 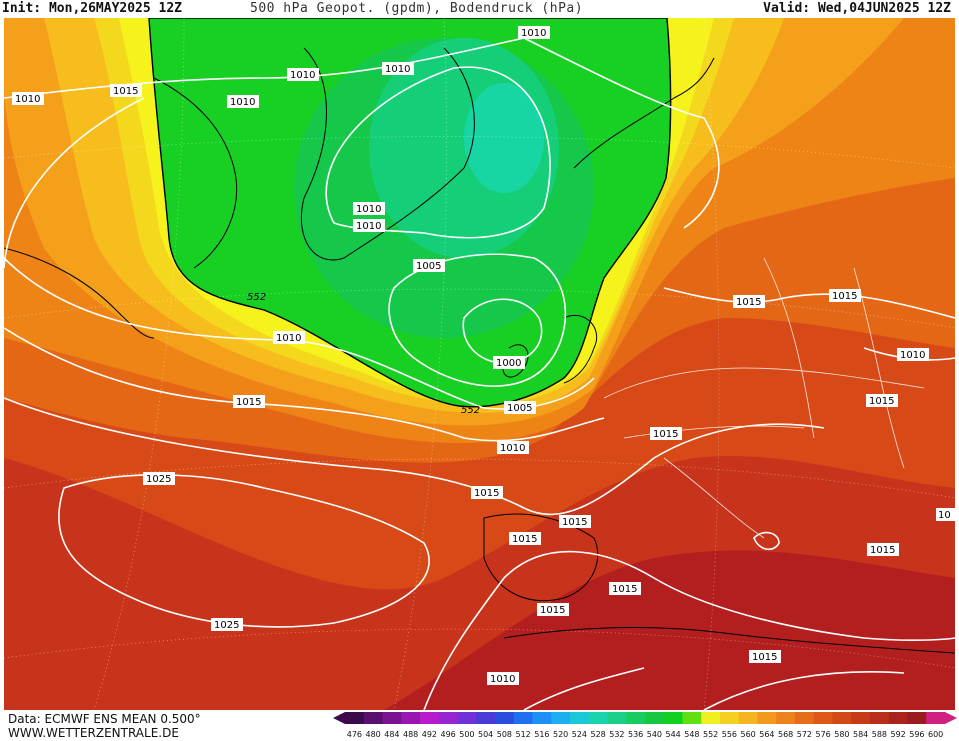 I want to click on isobar-label: 1000, so click(x=508, y=363).